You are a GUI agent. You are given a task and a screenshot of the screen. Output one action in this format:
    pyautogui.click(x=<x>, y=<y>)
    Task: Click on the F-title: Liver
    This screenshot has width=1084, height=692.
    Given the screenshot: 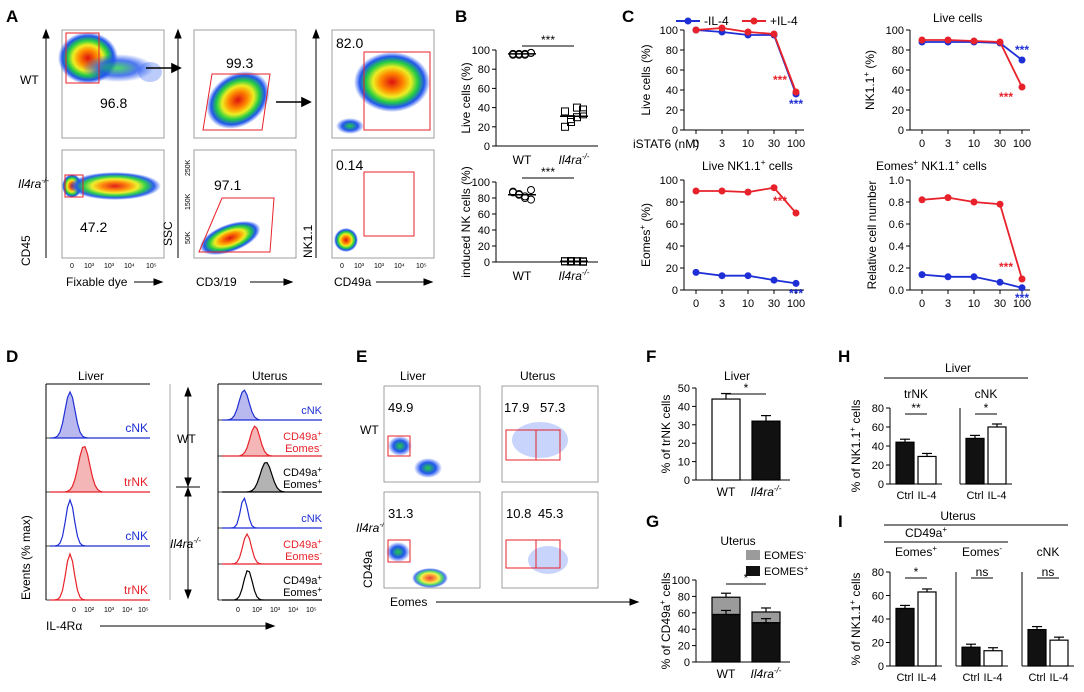 What is the action you would take?
    pyautogui.click(x=737, y=376)
    